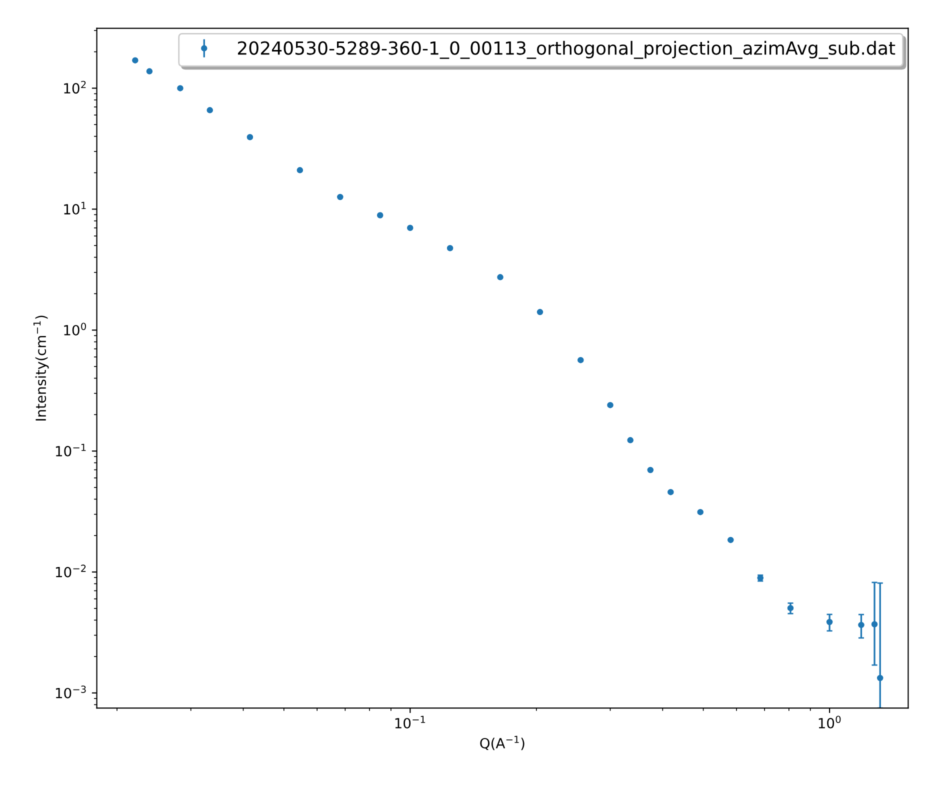  What do you see at coordinates (75, 208) in the screenshot?
I see `y-tick-label: 10$^{1}$` at bounding box center [75, 208].